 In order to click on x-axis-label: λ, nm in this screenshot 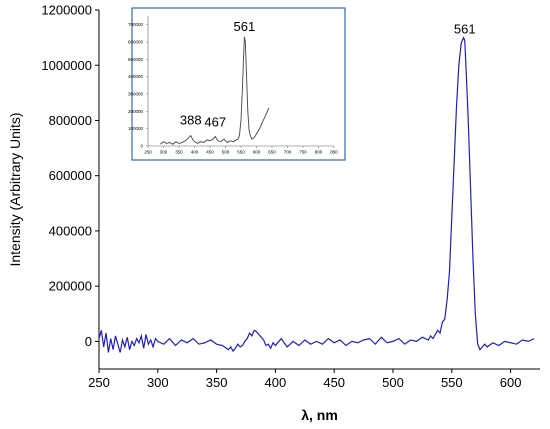, I will do `click(319, 415)`.